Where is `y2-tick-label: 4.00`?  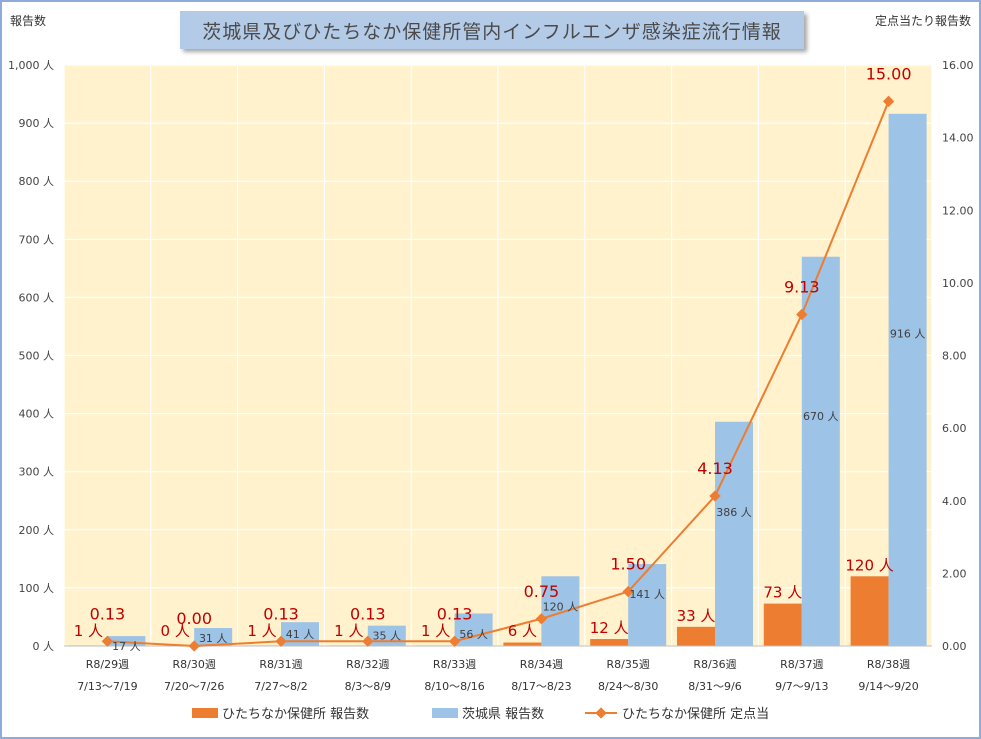 y2-tick-label: 4.00 is located at coordinates (954, 501).